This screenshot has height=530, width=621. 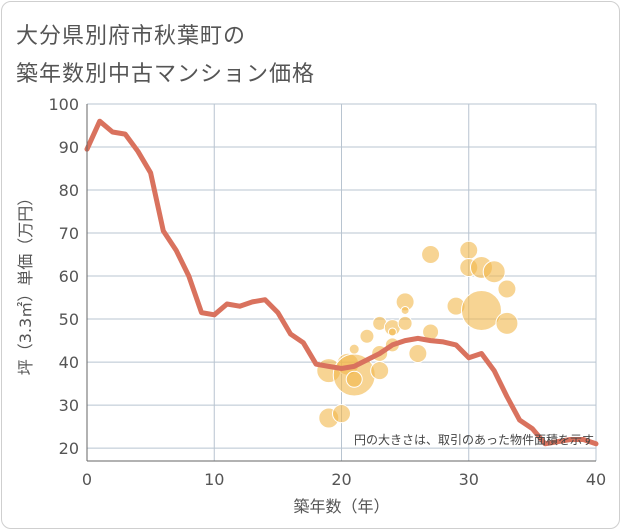 What do you see at coordinates (131, 36) in the screenshot?
I see `chart-title-line1: 大分県別府市秋葉町の` at bounding box center [131, 36].